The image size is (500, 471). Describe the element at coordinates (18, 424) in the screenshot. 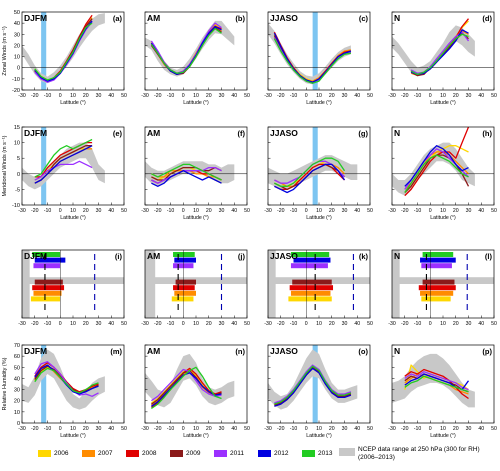

I see `y-tick-label: 0` at that location.